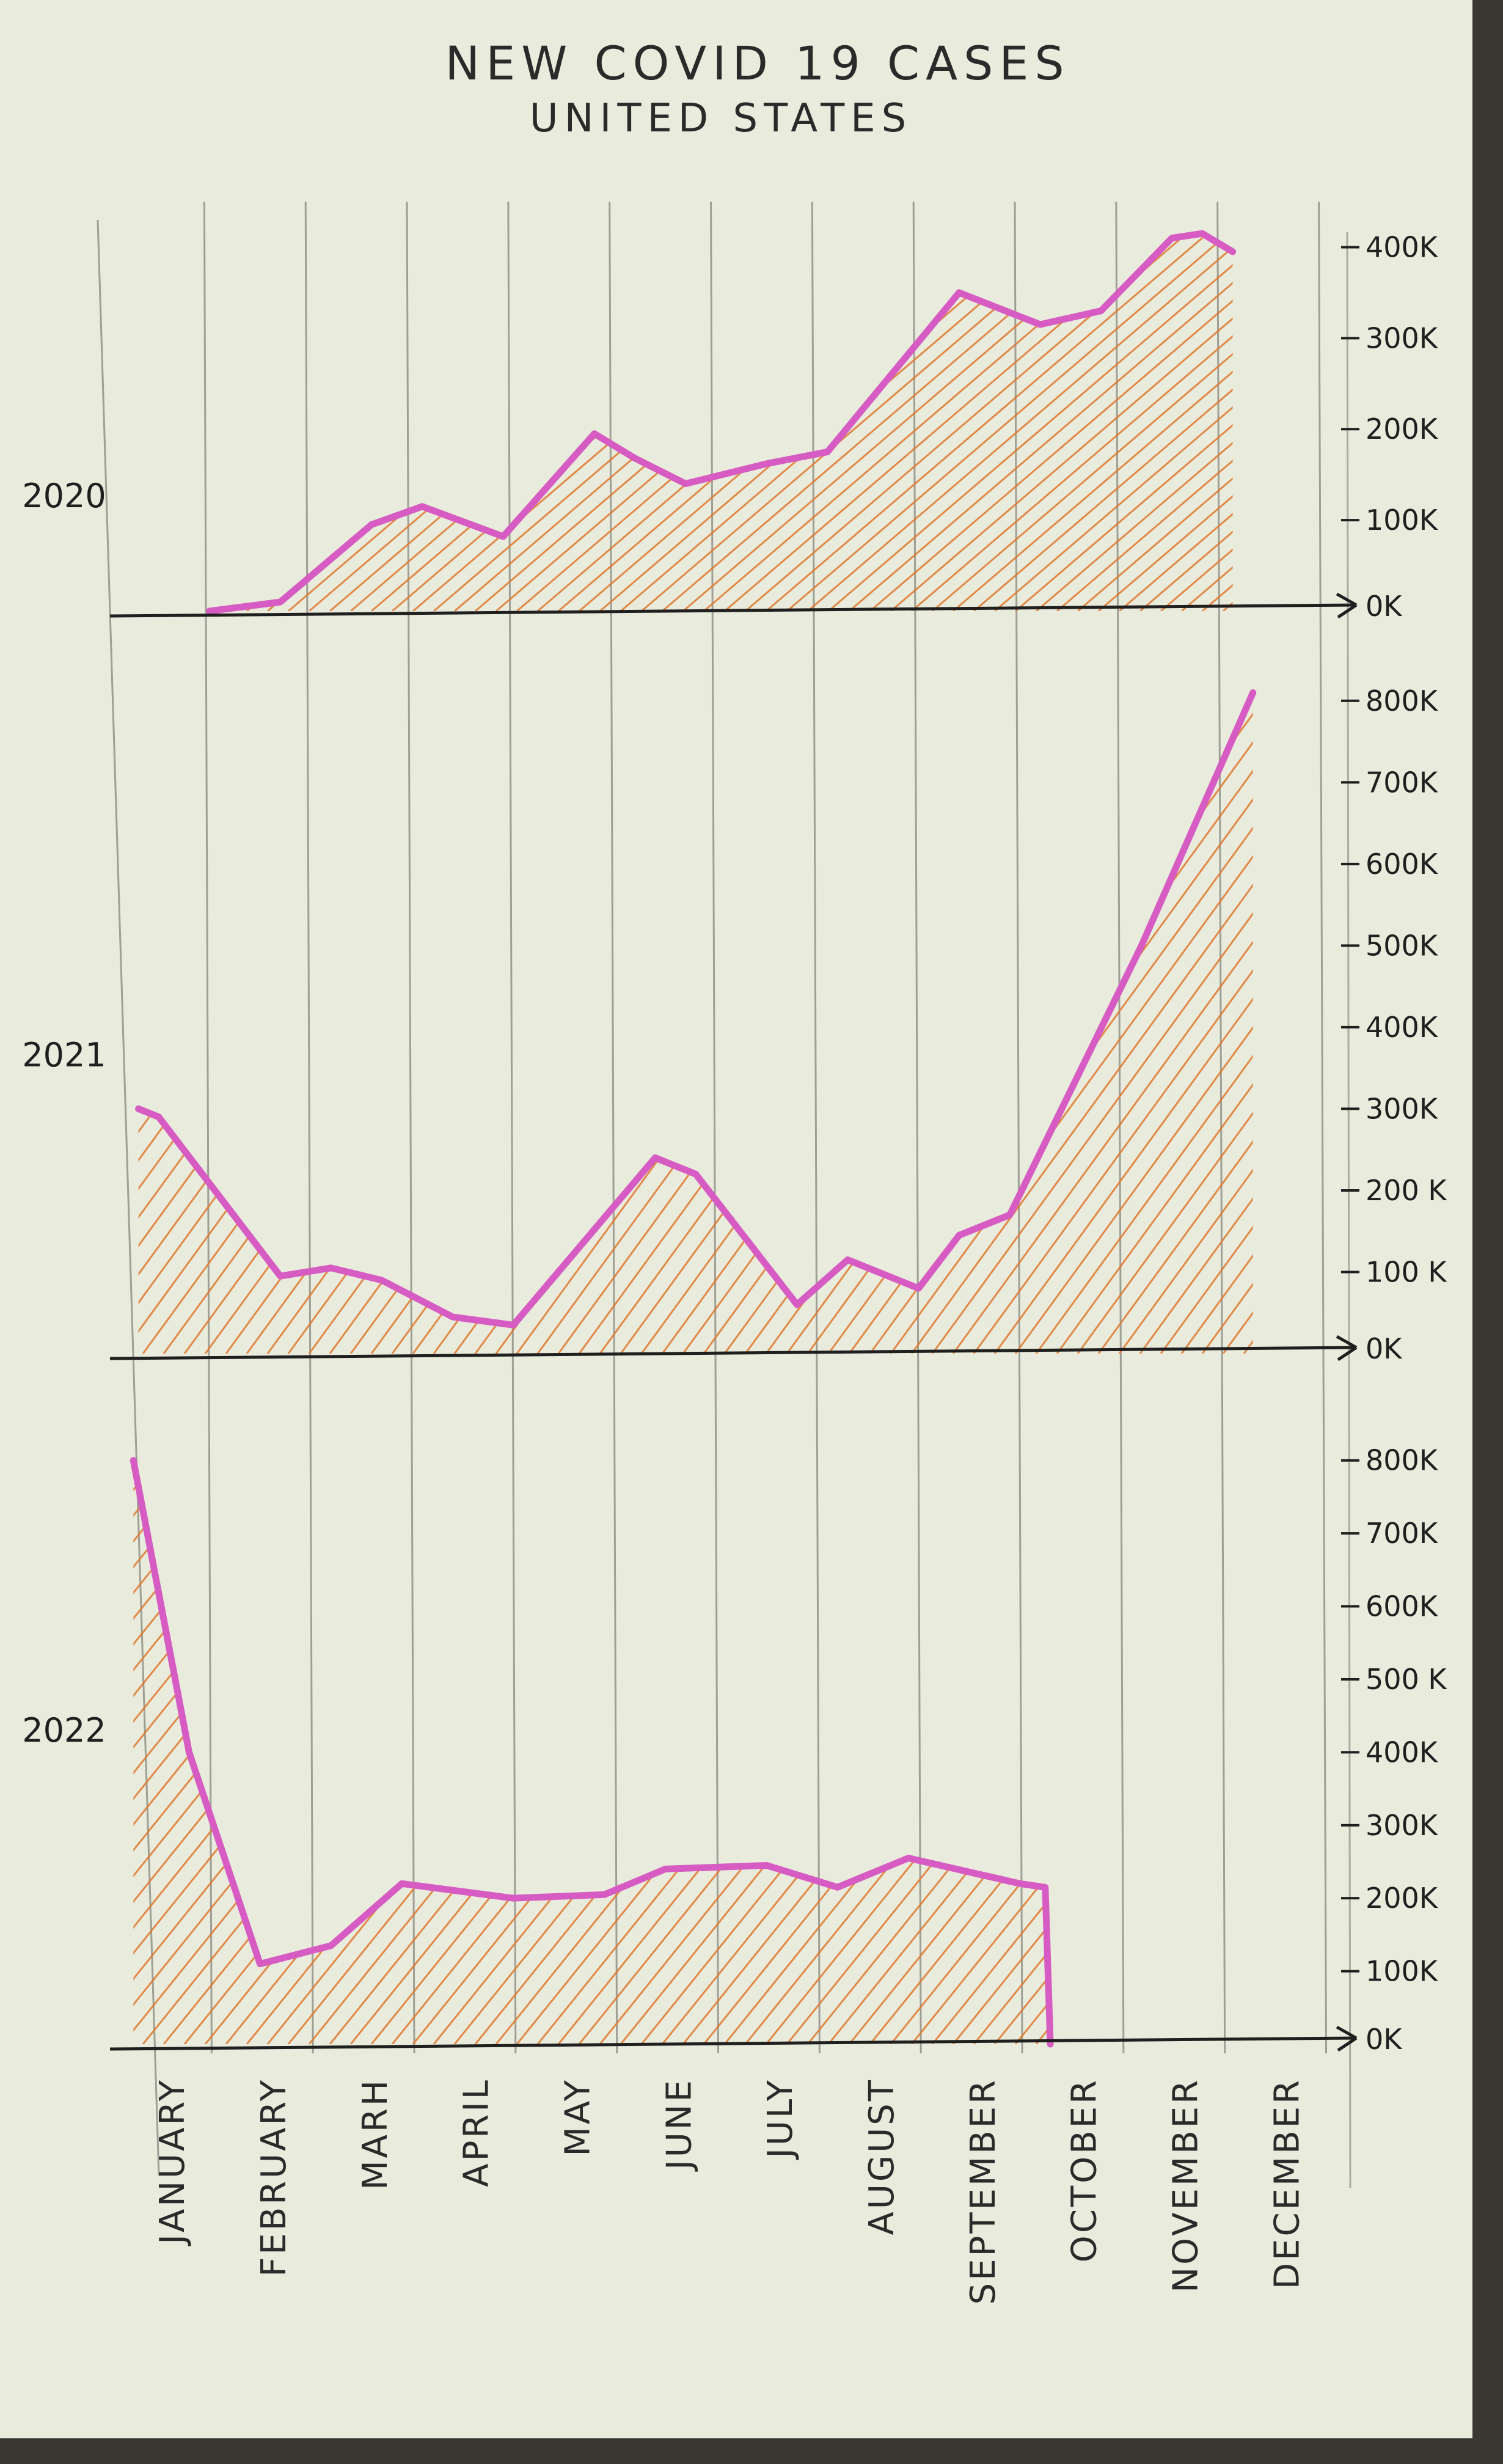 This screenshot has width=1503, height=2464. What do you see at coordinates (983, 2191) in the screenshot?
I see `x-month-label: SEPTEMBER` at bounding box center [983, 2191].